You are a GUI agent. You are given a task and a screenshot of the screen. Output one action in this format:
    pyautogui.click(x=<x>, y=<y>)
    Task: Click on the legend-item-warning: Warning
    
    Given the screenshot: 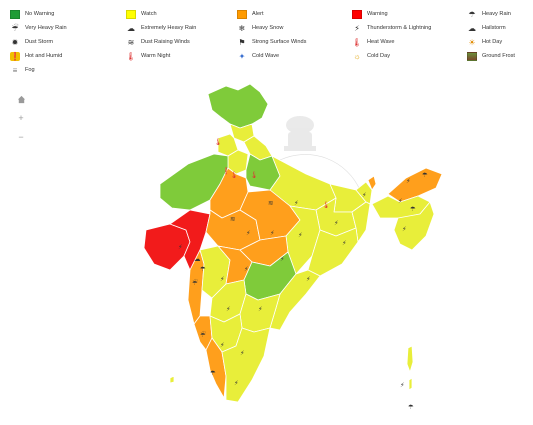 What is the action you would take?
    pyautogui.click(x=370, y=14)
    